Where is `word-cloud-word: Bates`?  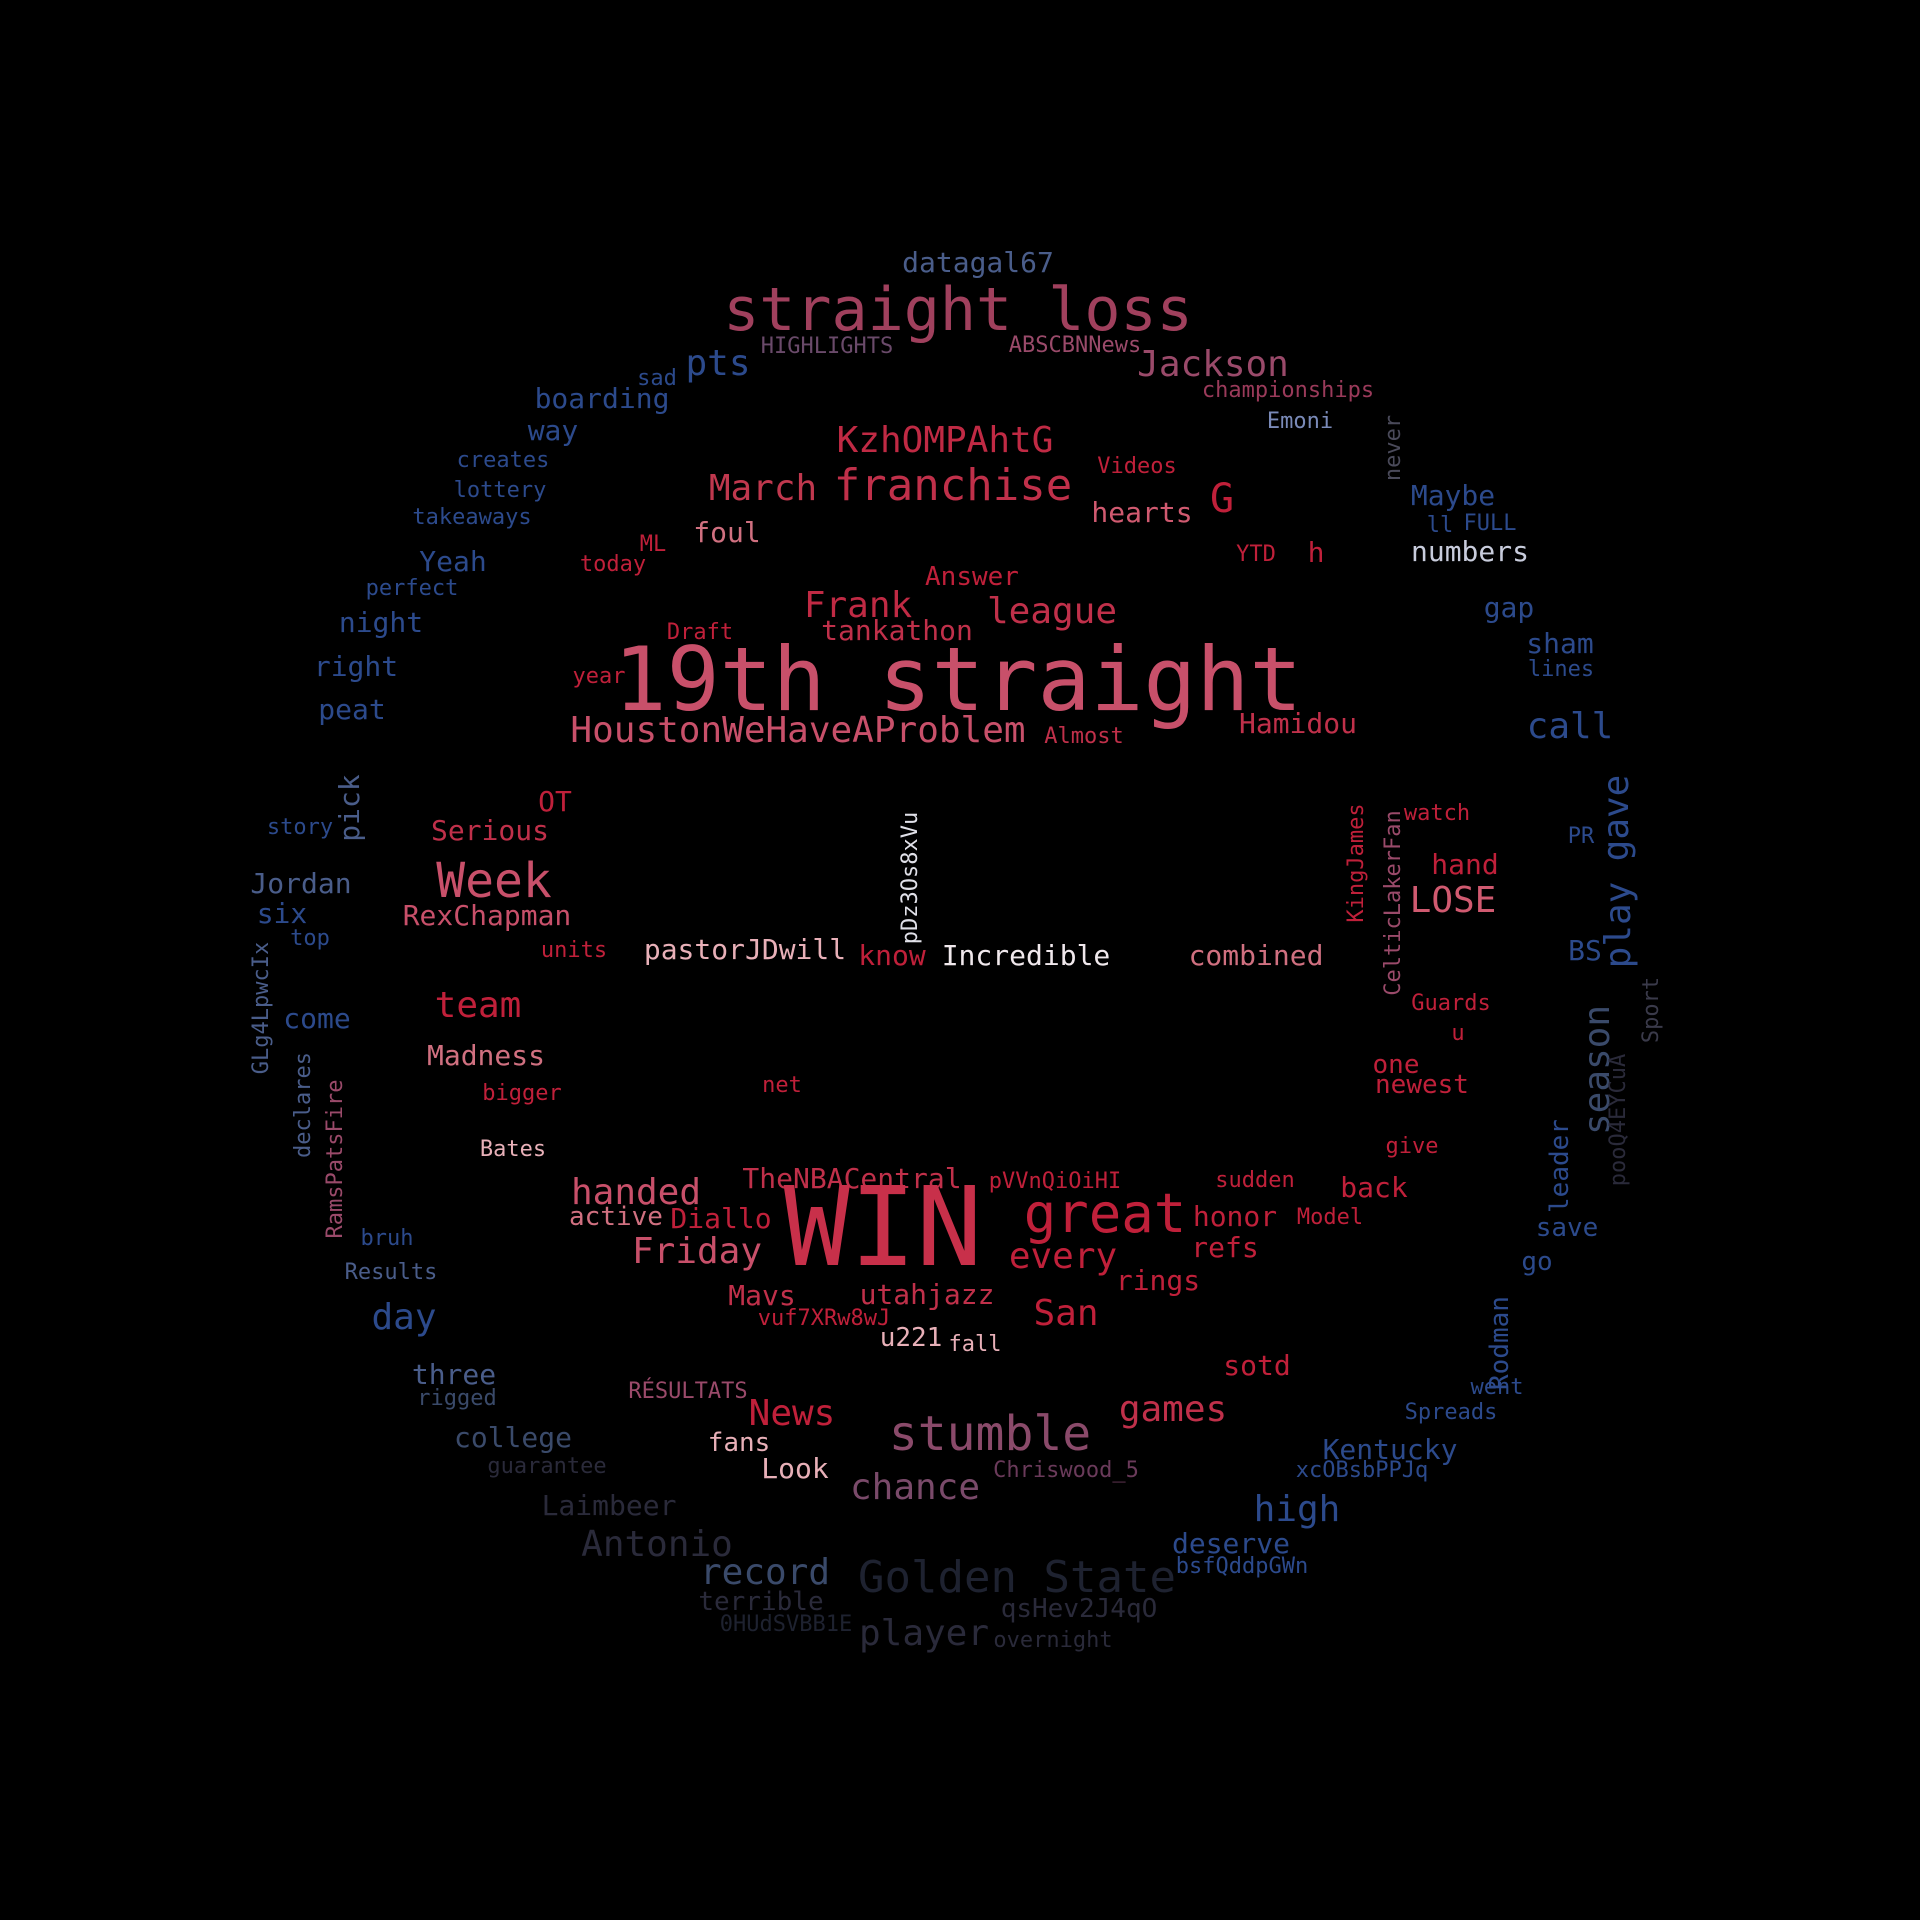 word-cloud-word: Bates is located at coordinates (513, 1149).